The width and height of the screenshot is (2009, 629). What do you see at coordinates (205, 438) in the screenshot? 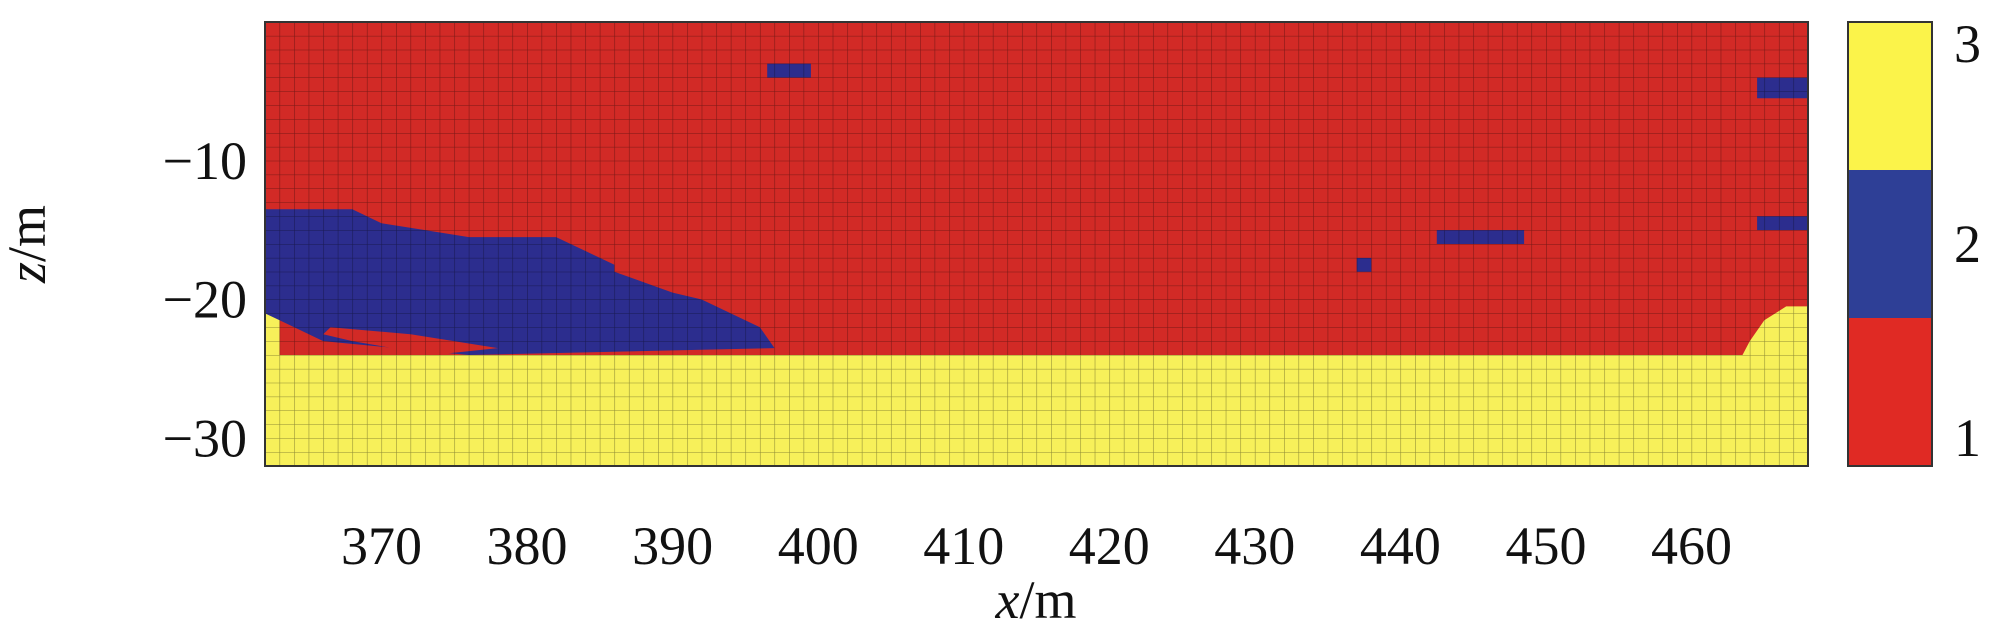
I see `y-tick-label--30: −30` at bounding box center [205, 438].